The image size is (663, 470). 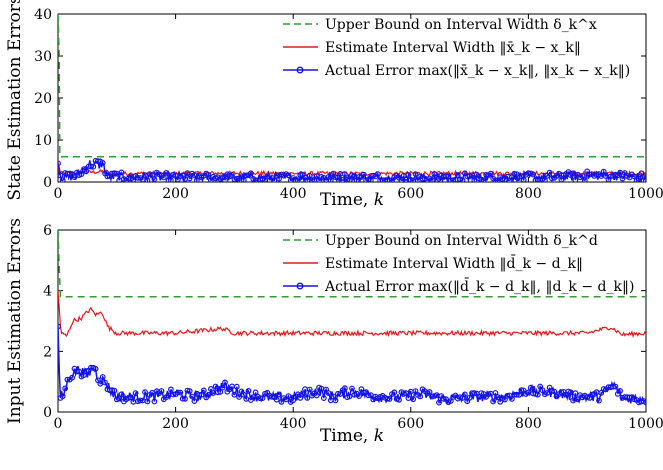 What do you see at coordinates (645, 194) in the screenshot?
I see `x-tick-label: 1000` at bounding box center [645, 194].